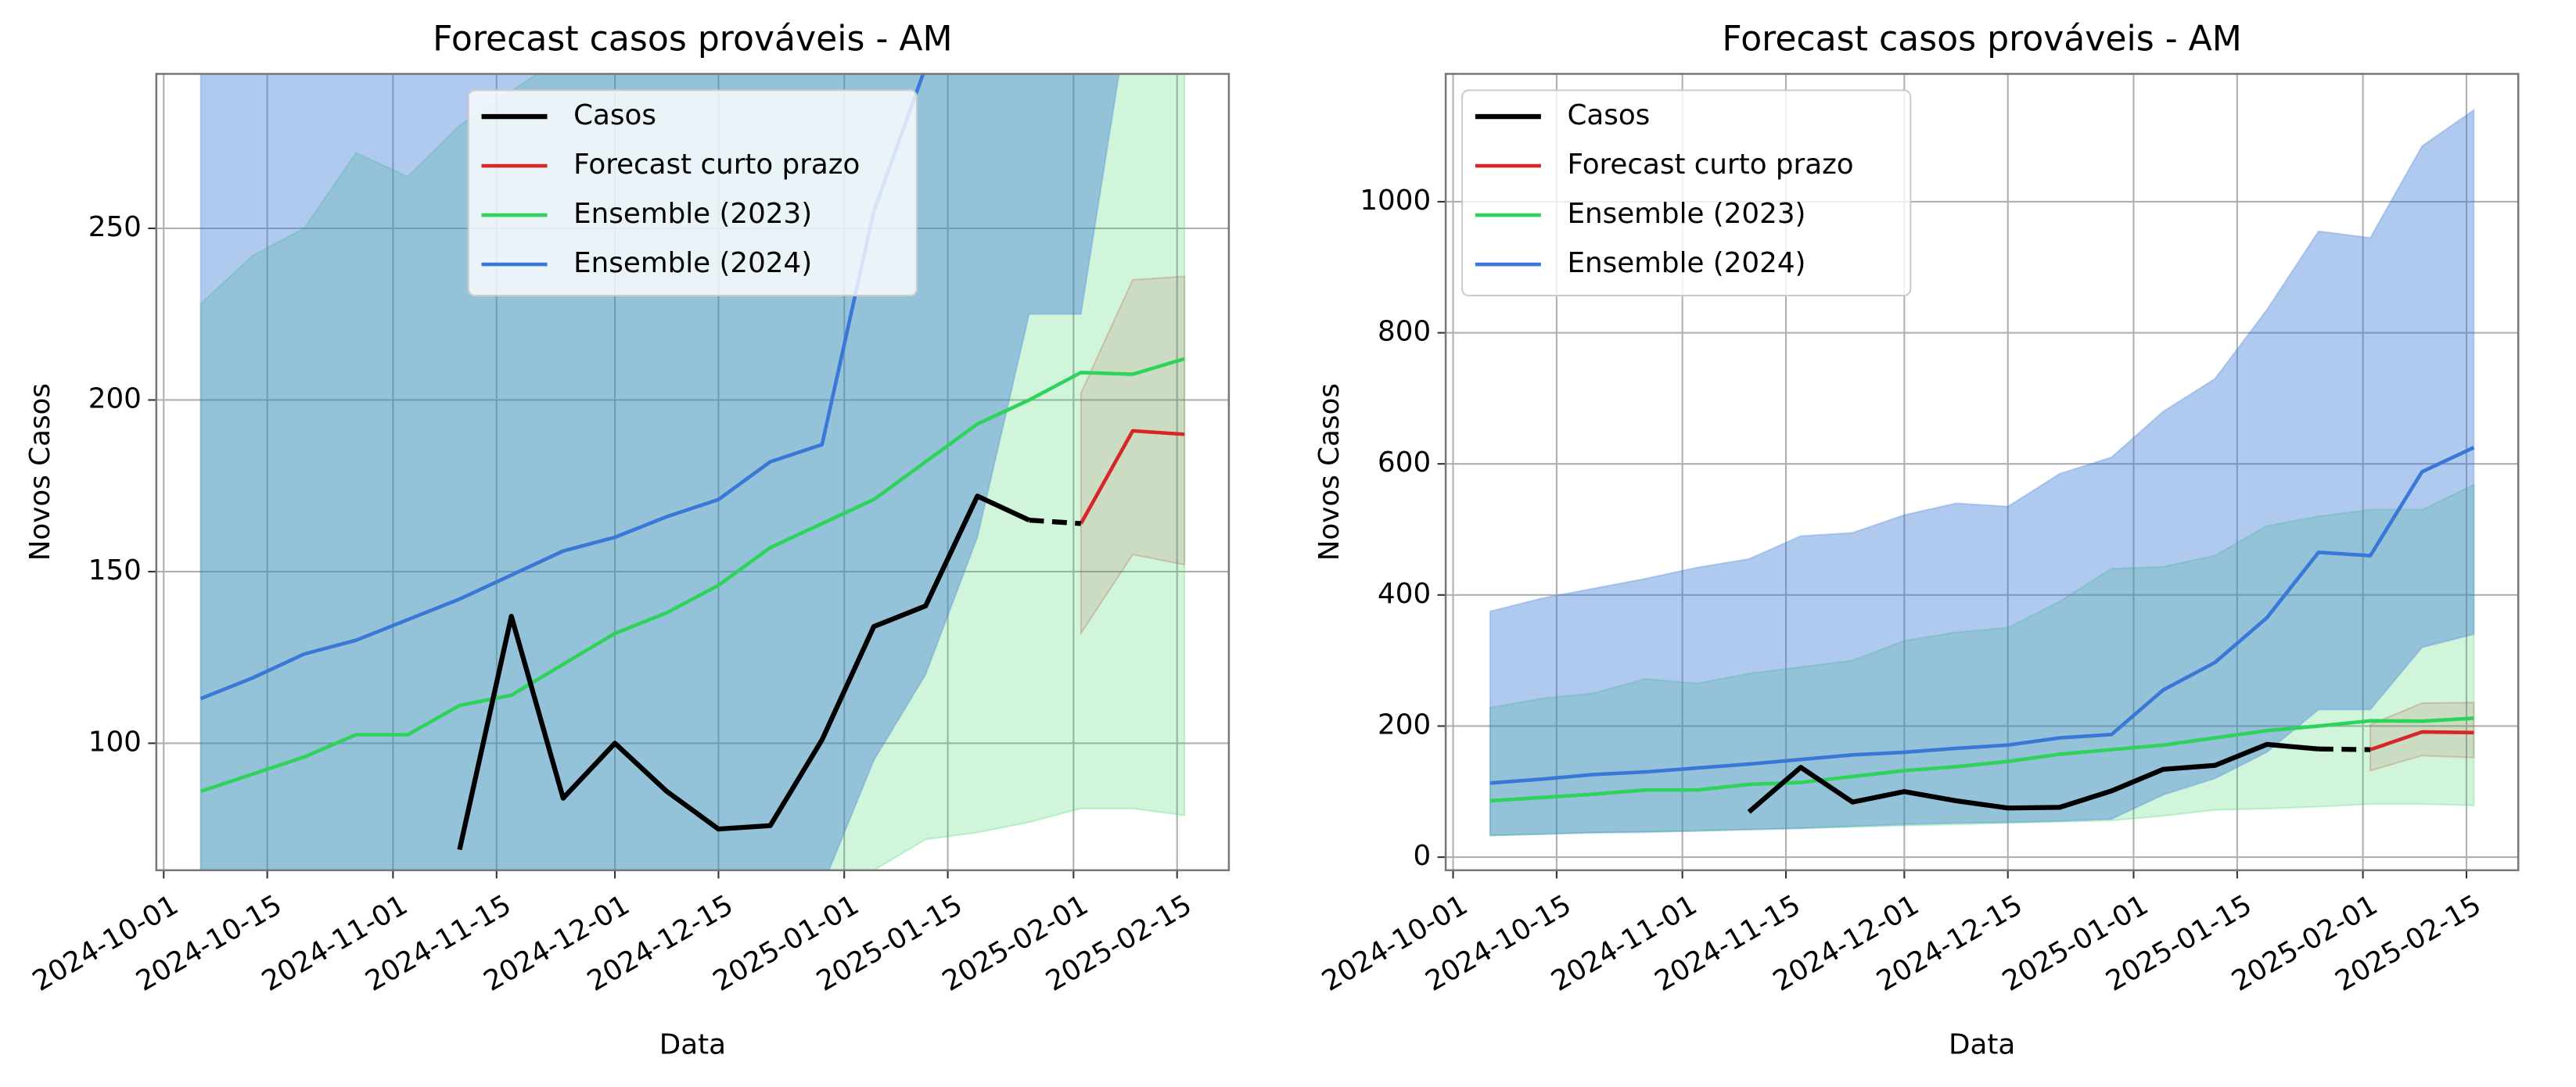  I want to click on y-tick-label: 400, so click(1404, 594).